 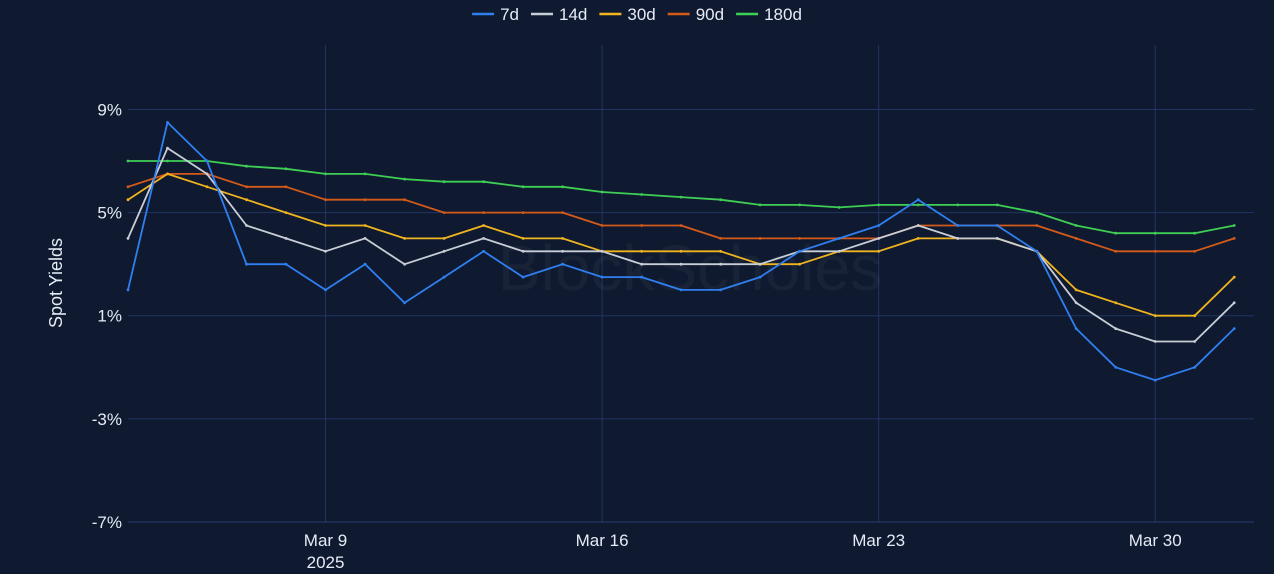 What do you see at coordinates (878, 540) in the screenshot?
I see `x-tick-label: Mar 23` at bounding box center [878, 540].